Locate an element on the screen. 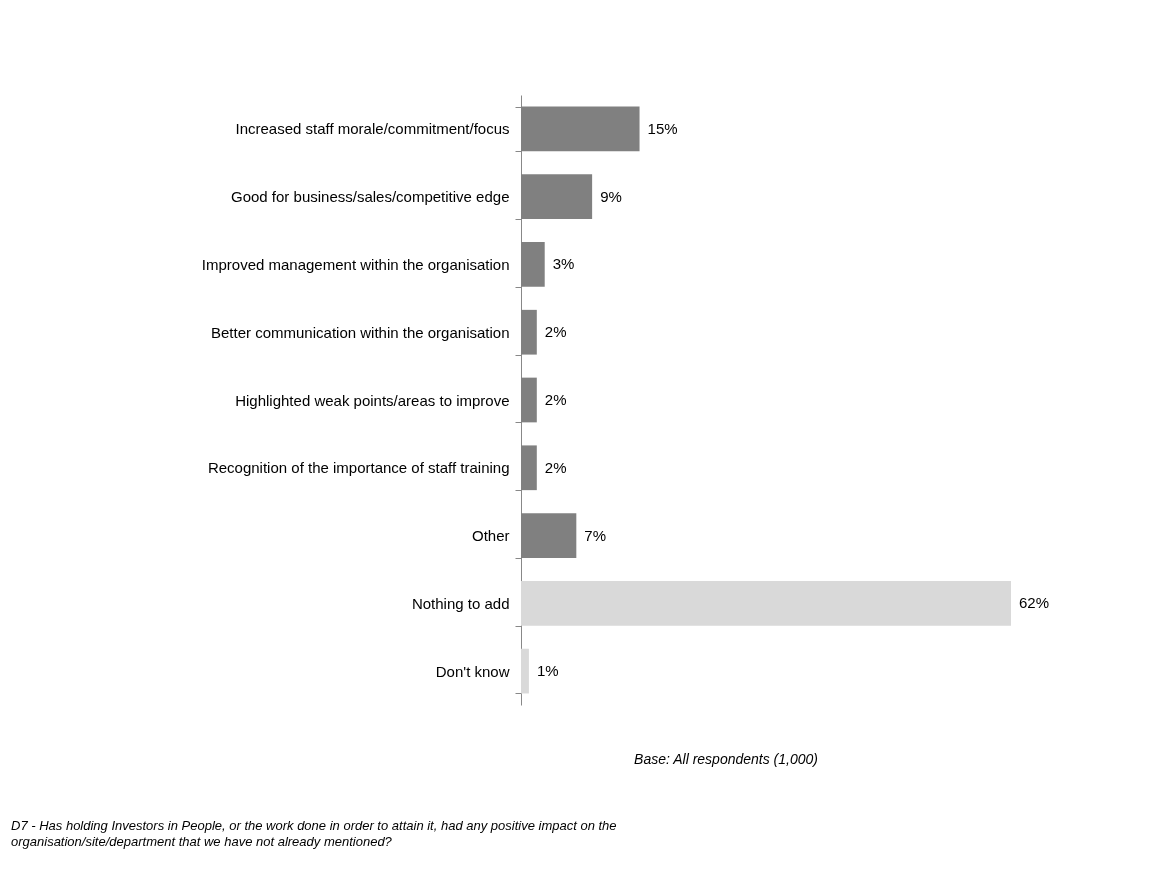  y-tick-label: Increased staff morale/commitment/focus is located at coordinates (372, 129).